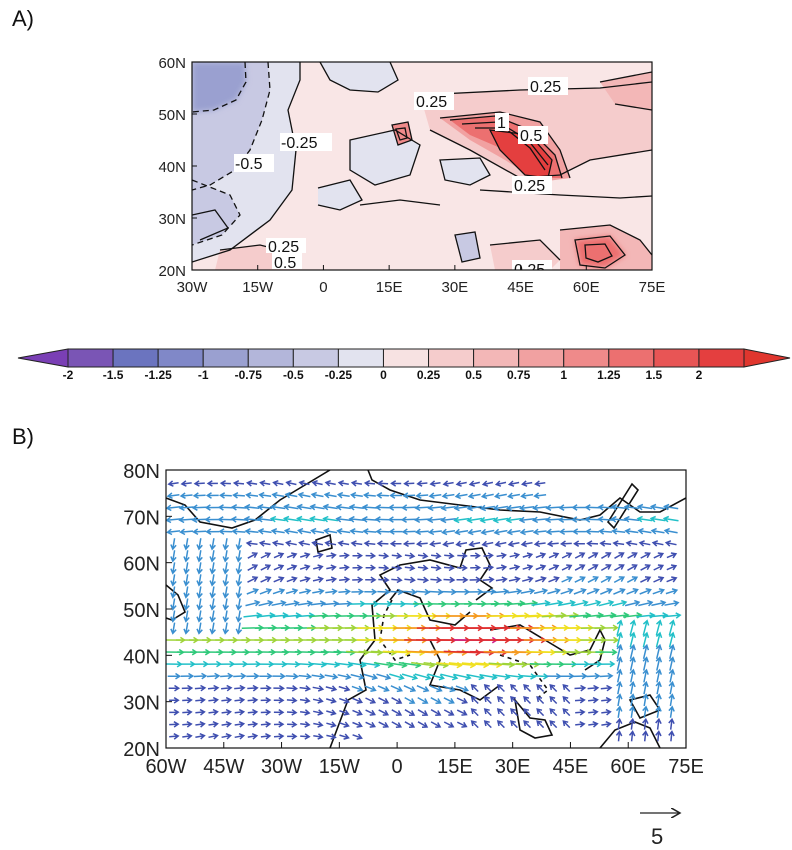 The width and height of the screenshot is (792, 850). I want to click on x-tick-label: 45E, so click(520, 287).